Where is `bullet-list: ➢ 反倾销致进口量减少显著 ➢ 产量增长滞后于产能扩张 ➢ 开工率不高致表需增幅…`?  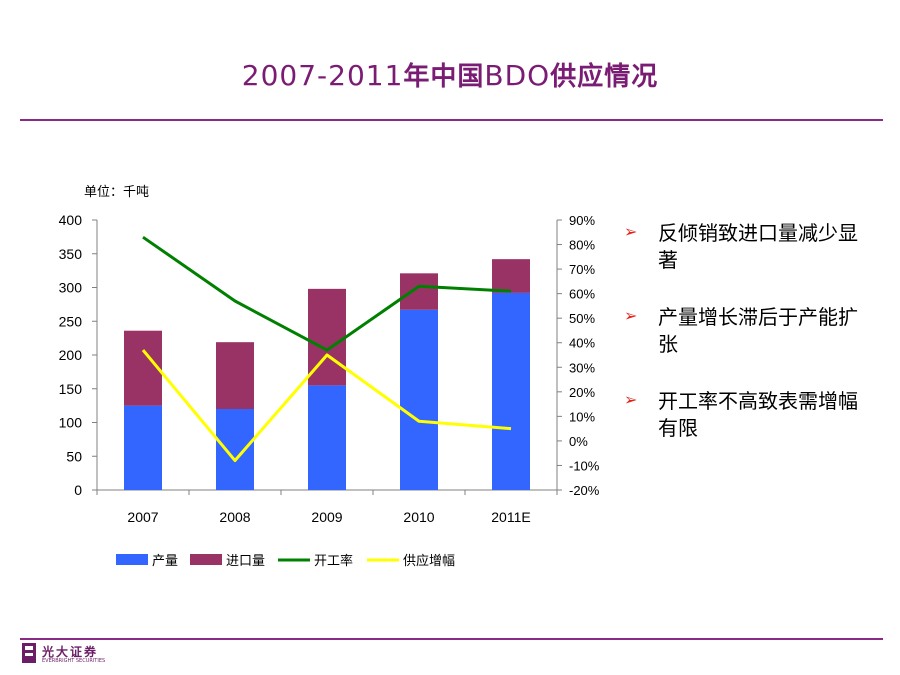
bullet-list: ➢ 反倾销致进口量减少显著 ➢ 产量增长滞后于产能扩张 ➢ 开工率不高致表需增幅… is located at coordinates (742, 346).